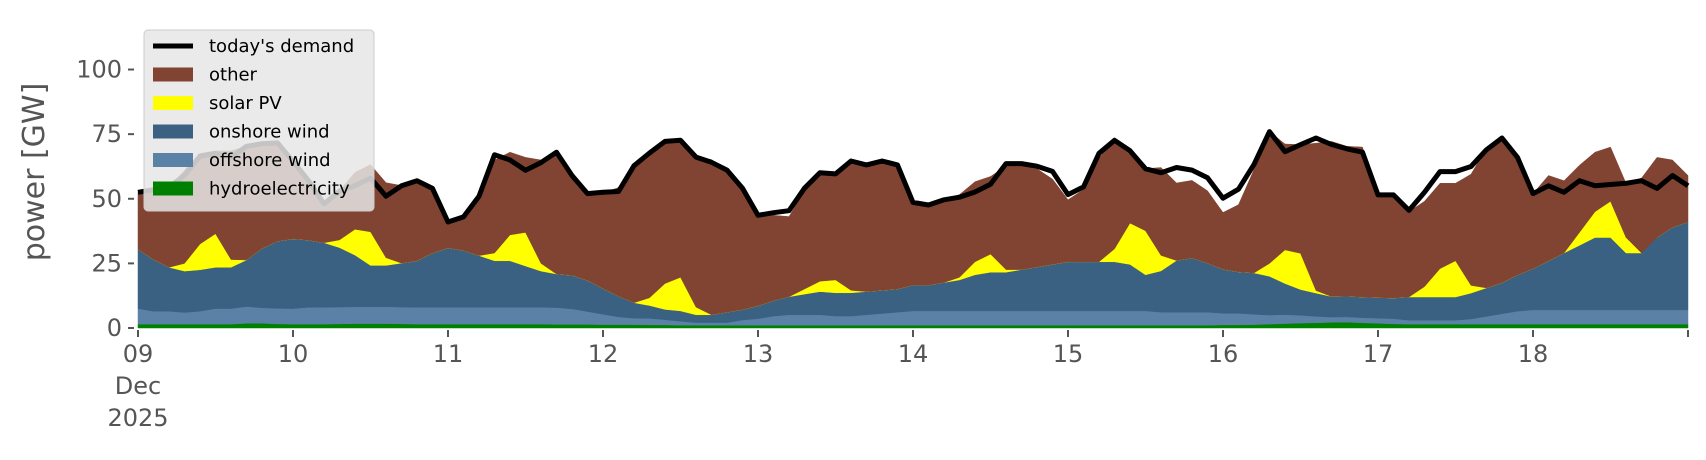 This screenshot has width=1706, height=460. Describe the element at coordinates (1068, 354) in the screenshot. I see `x-tick-label: 15` at that location.